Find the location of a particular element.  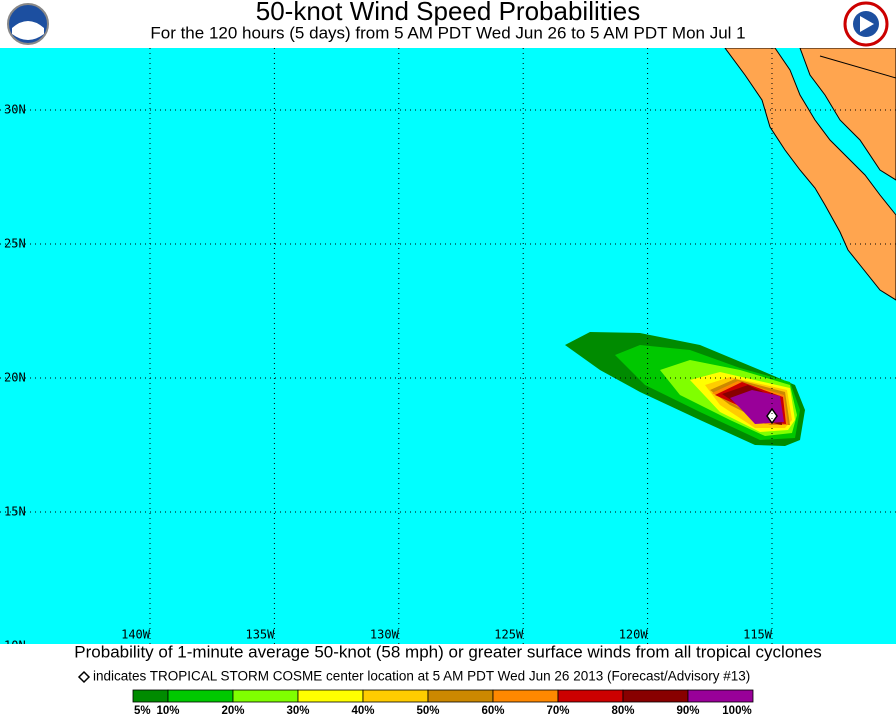

title: 50-knot Wind Speed Probabilities is located at coordinates (448, 13).